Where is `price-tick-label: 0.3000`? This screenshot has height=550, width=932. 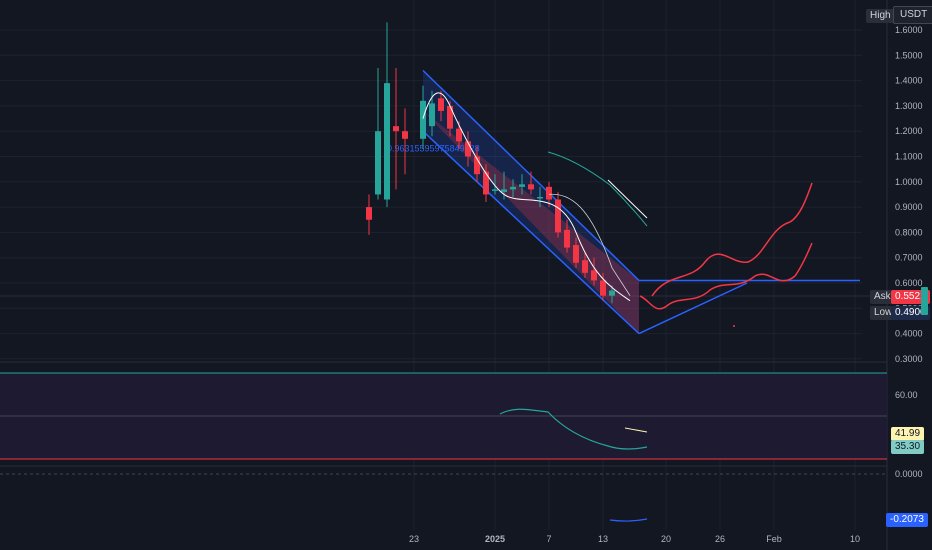 price-tick-label: 0.3000 is located at coordinates (909, 359).